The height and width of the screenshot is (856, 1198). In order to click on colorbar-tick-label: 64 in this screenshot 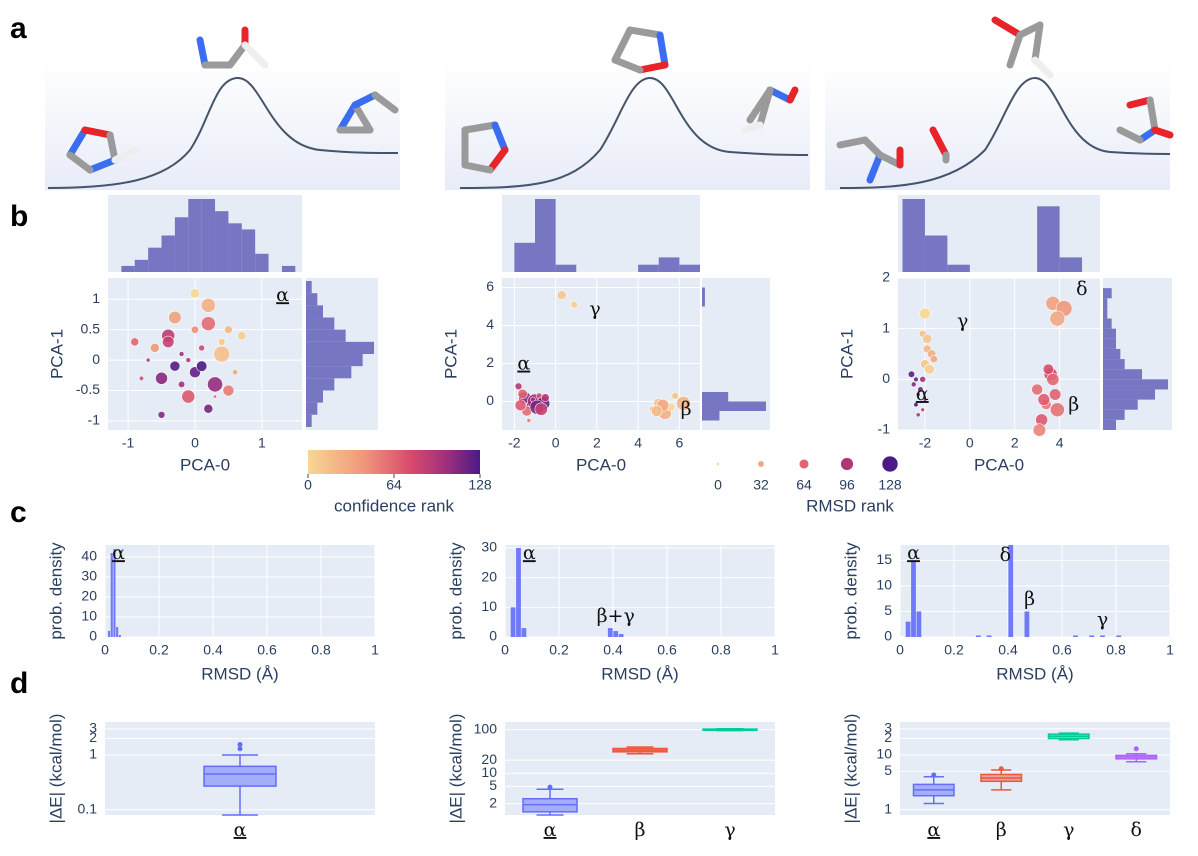, I will do `click(394, 485)`.